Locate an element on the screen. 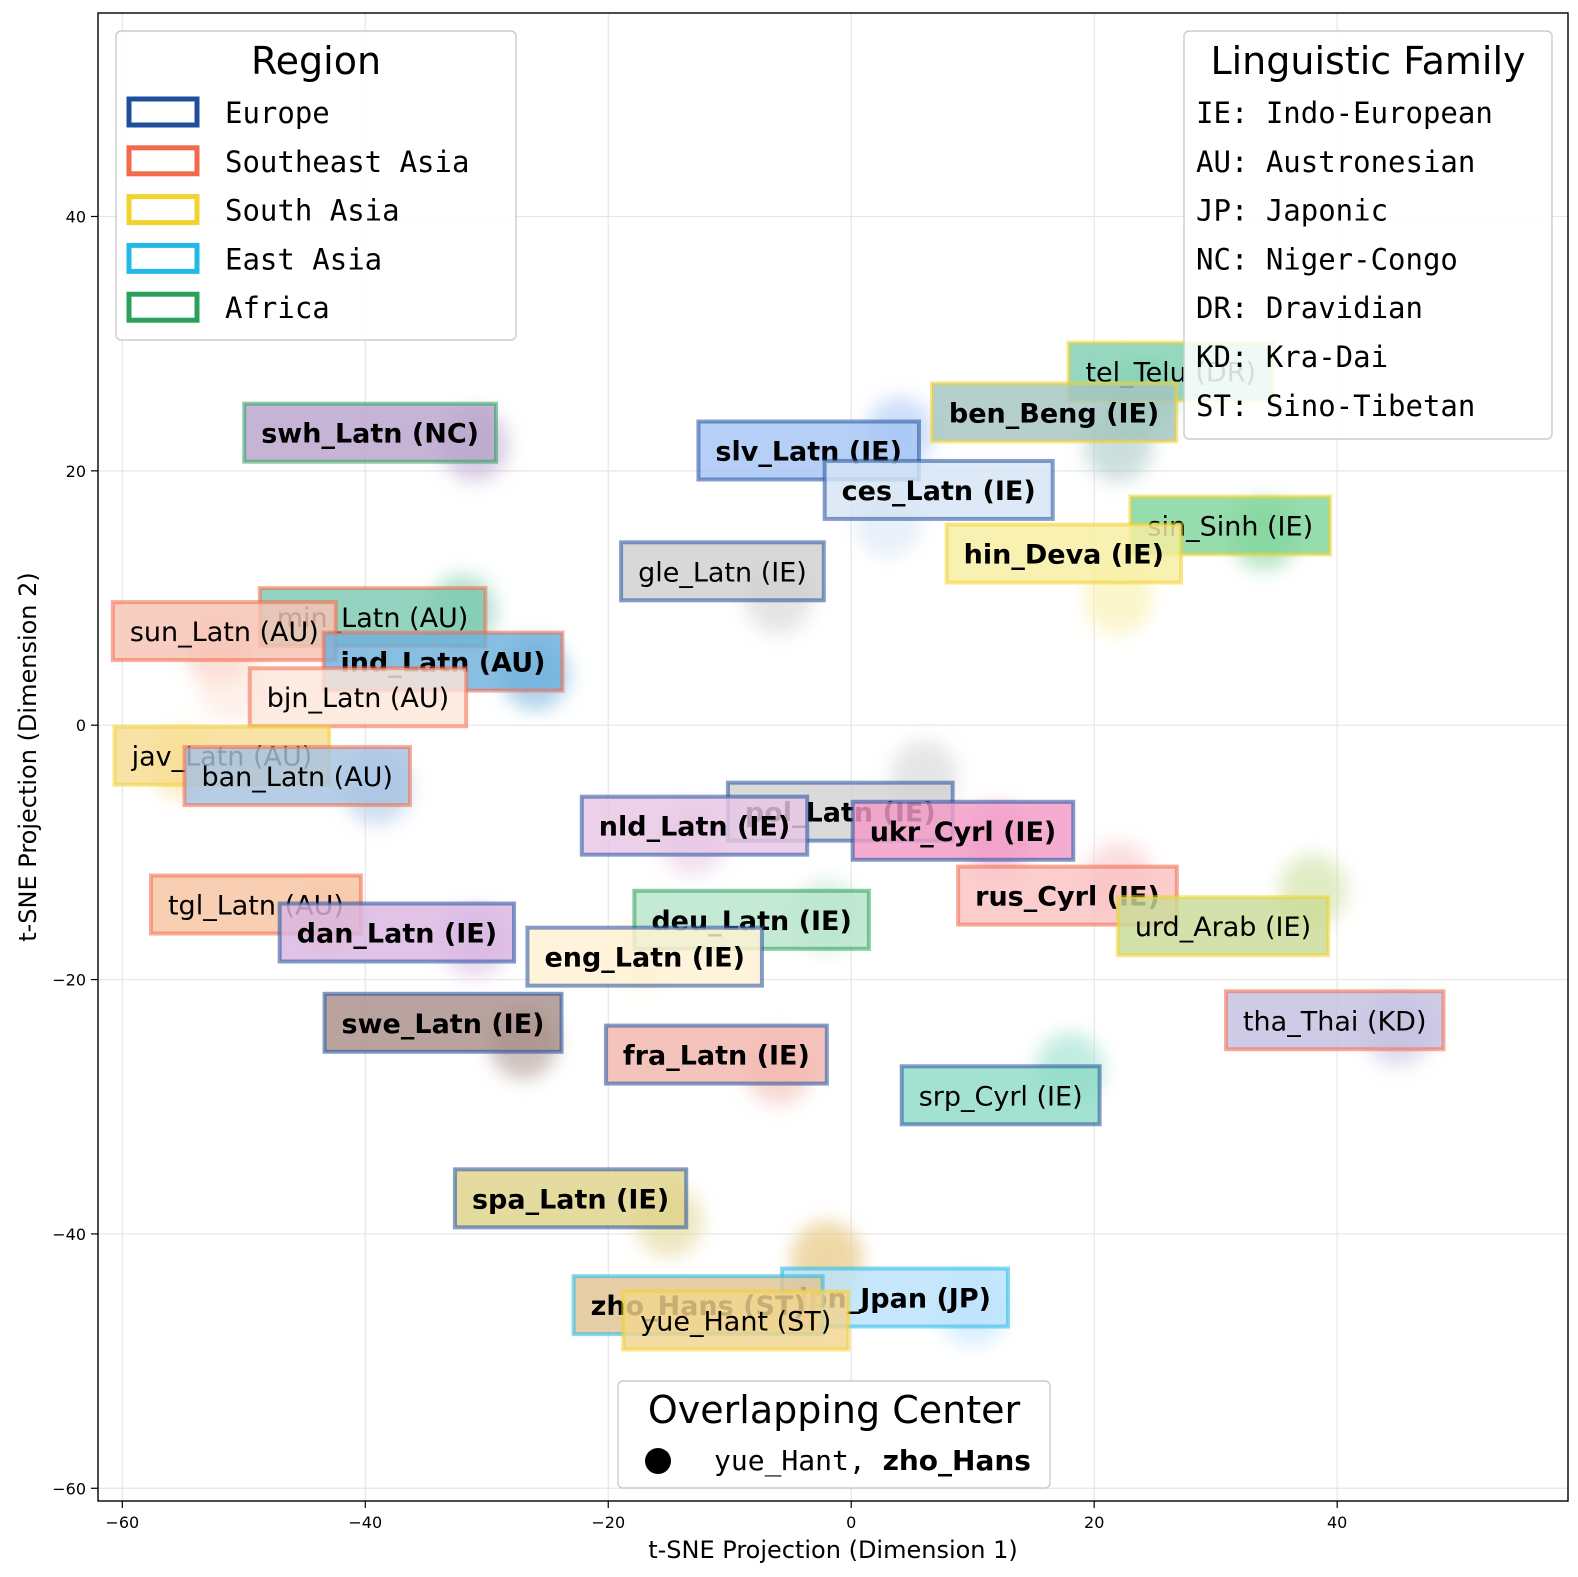  point-urd-arab-ie: urd_Arab (IE) is located at coordinates (1223, 926).